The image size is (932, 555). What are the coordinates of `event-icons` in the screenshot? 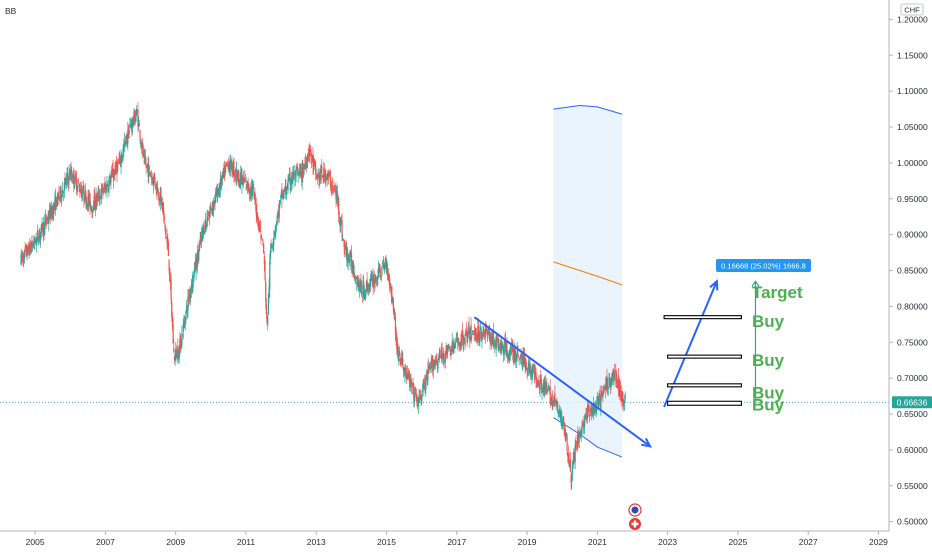 It's located at (635, 516).